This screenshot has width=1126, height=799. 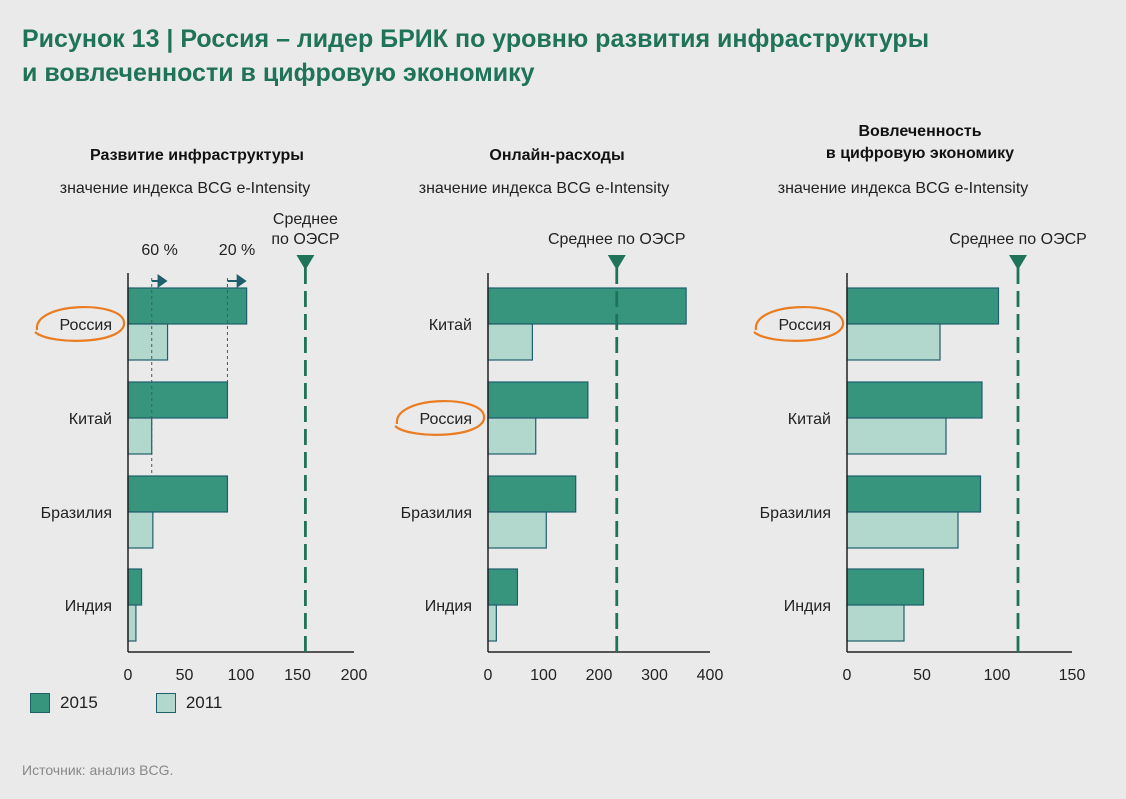 What do you see at coordinates (997, 675) in the screenshot?
I see `x-tick-2-2: 100` at bounding box center [997, 675].